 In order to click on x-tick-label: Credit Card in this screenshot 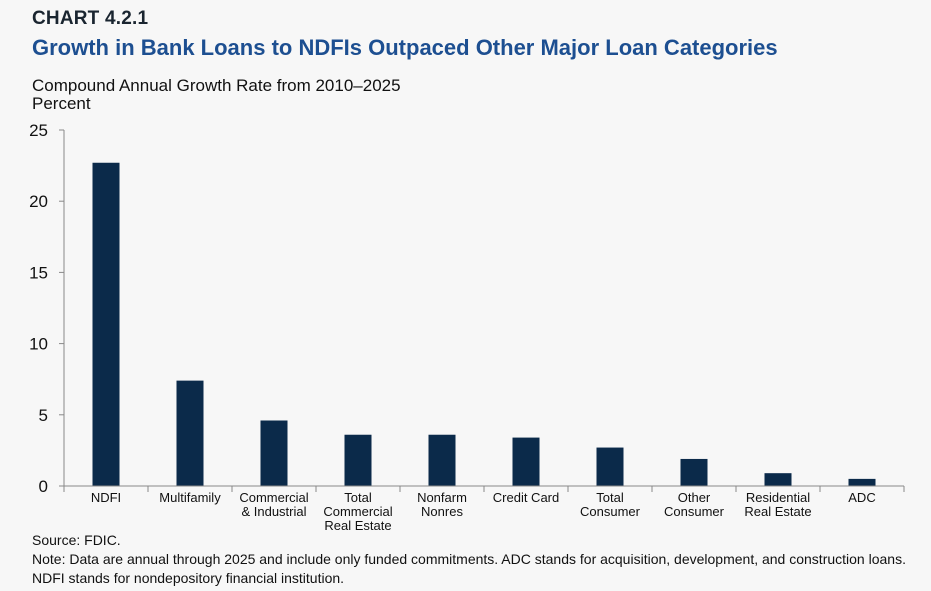, I will do `click(526, 497)`.